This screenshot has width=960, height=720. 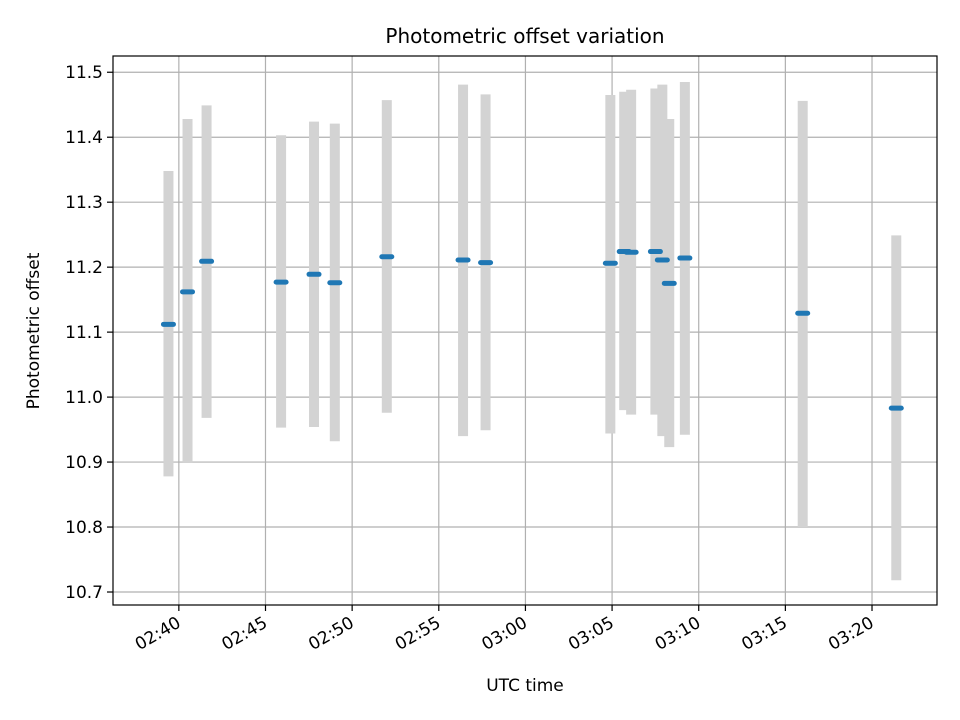 I want to click on y-tick-label: 11.0, so click(x=84, y=398).